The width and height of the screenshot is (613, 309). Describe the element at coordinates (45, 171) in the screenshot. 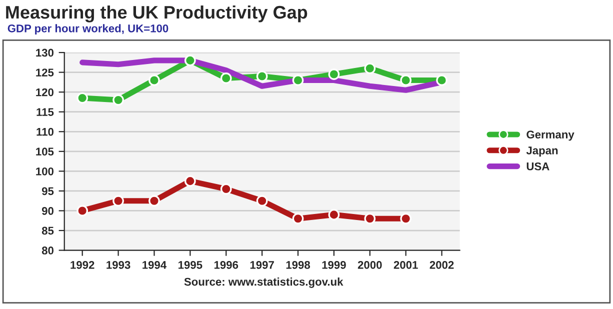

I see `y-tick-label: 100` at that location.